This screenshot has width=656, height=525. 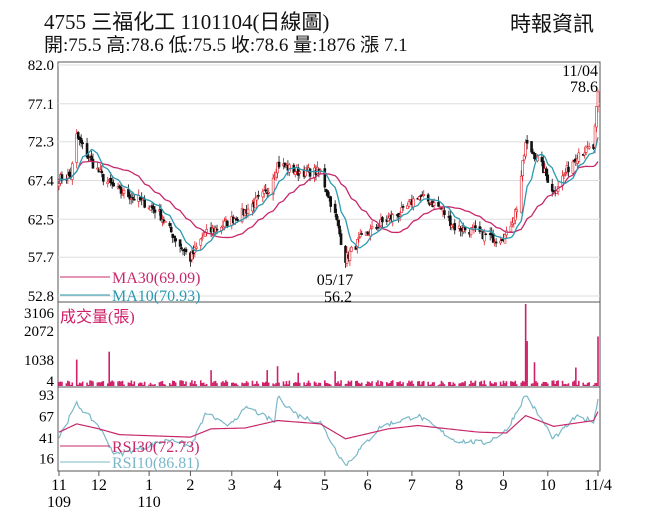 I want to click on volume-tick-label: 1038, so click(x=39, y=361).